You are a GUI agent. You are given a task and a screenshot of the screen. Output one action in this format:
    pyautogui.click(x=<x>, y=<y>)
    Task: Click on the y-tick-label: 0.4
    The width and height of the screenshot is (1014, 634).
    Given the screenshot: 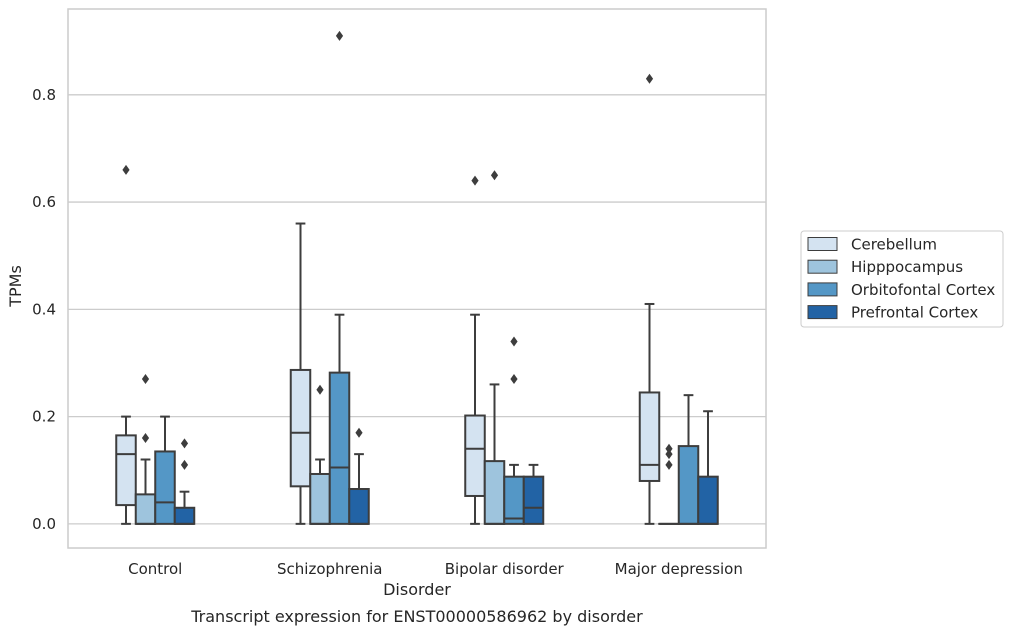 What is the action you would take?
    pyautogui.click(x=44, y=309)
    